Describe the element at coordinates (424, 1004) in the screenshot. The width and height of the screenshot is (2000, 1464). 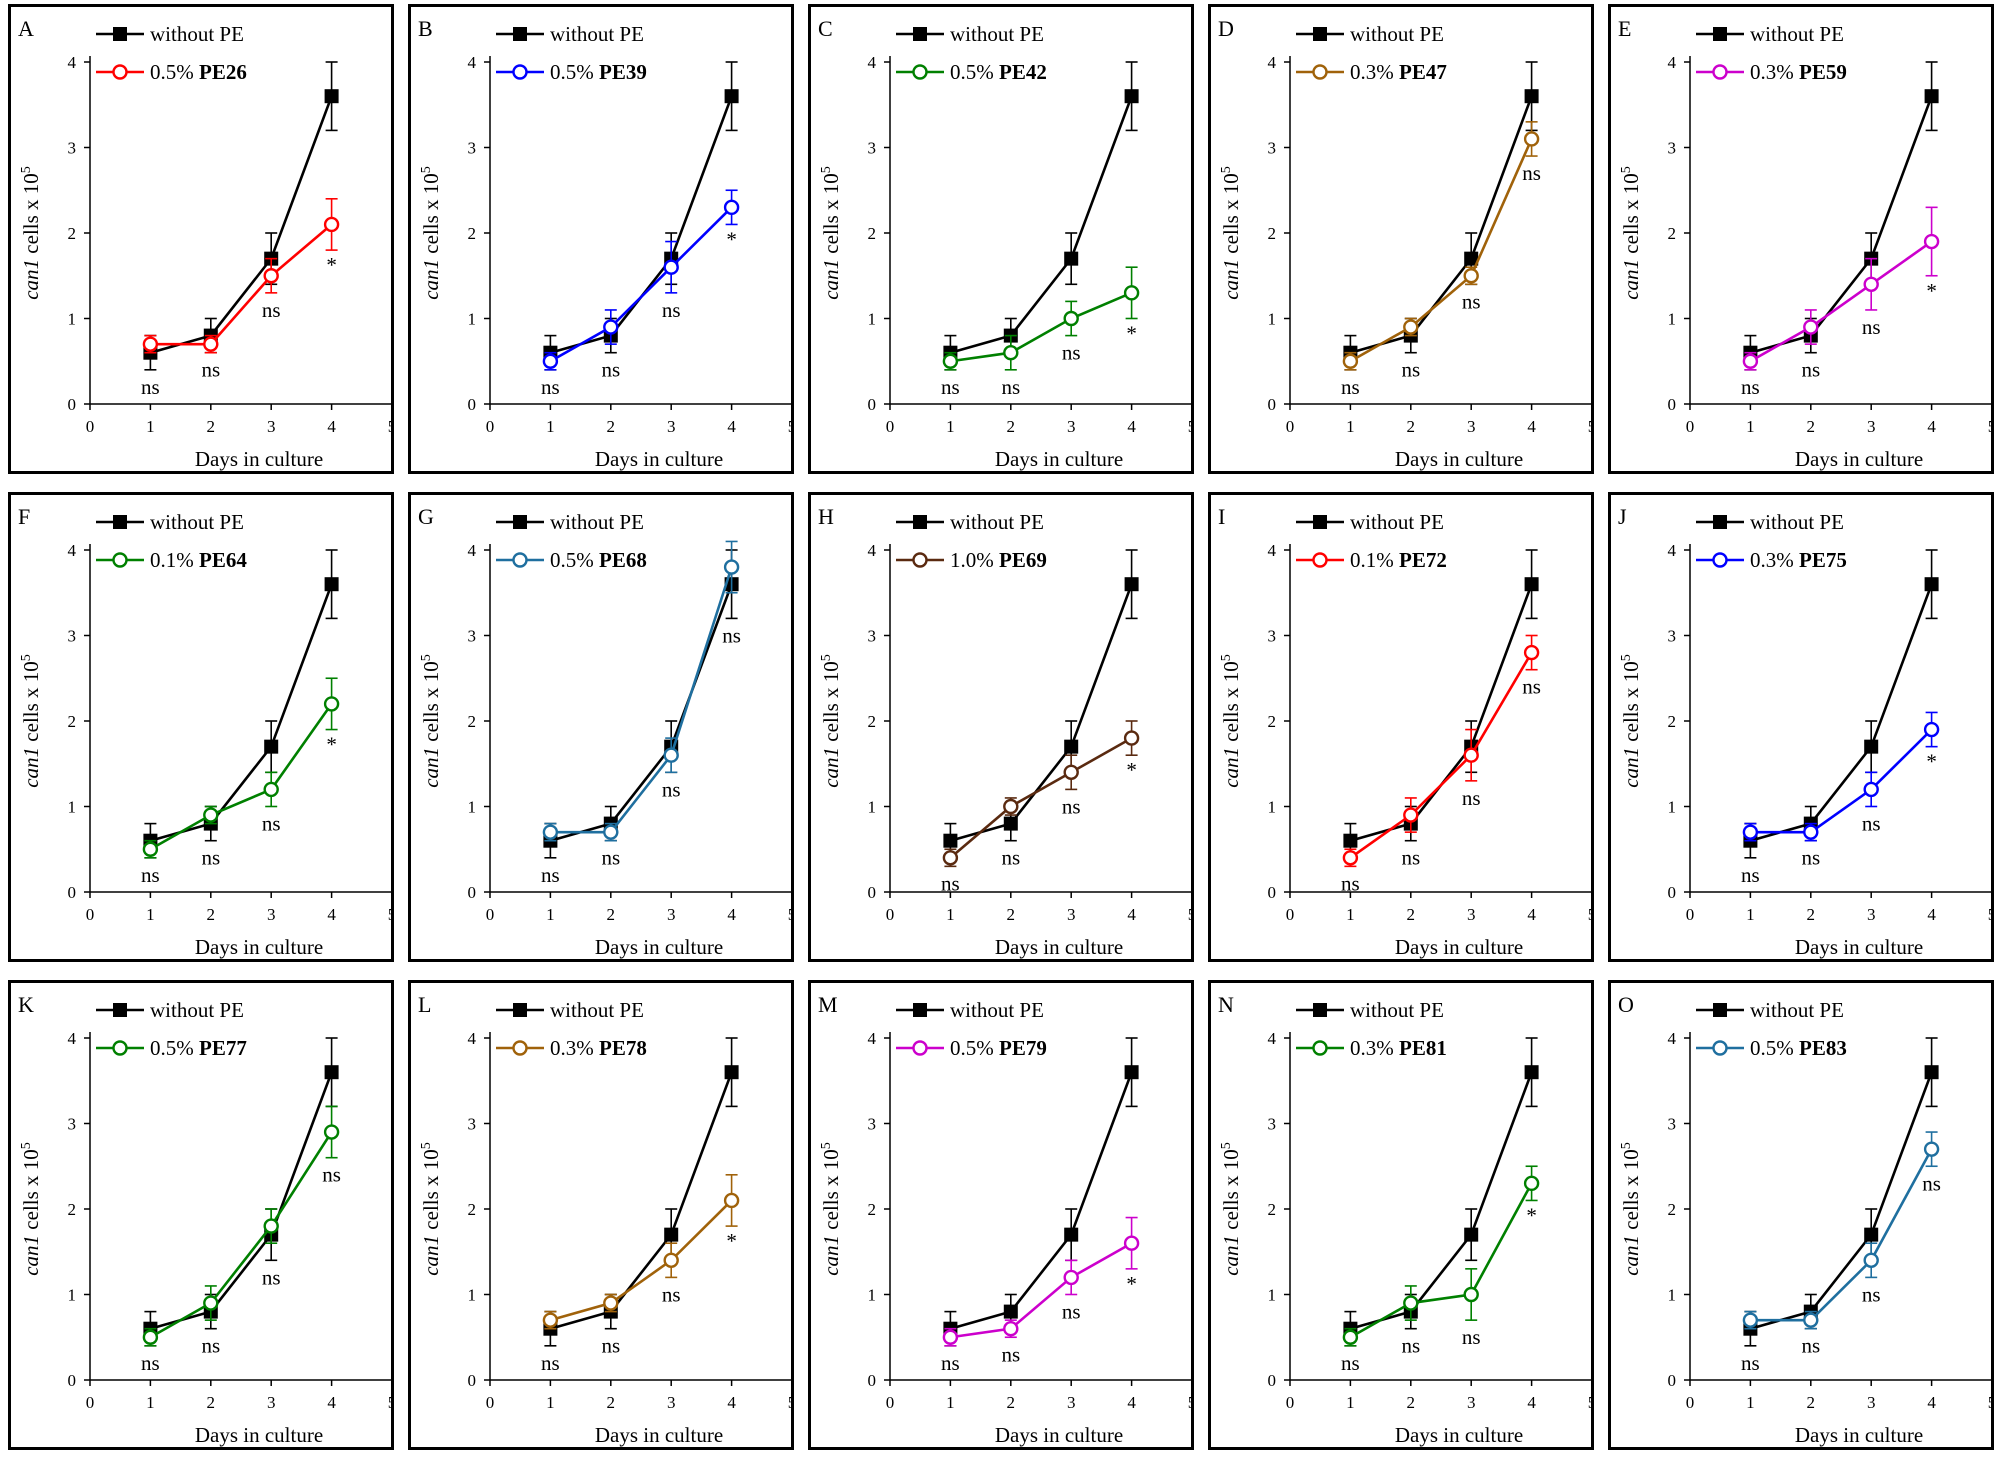
I see `panel-label: L` at that location.